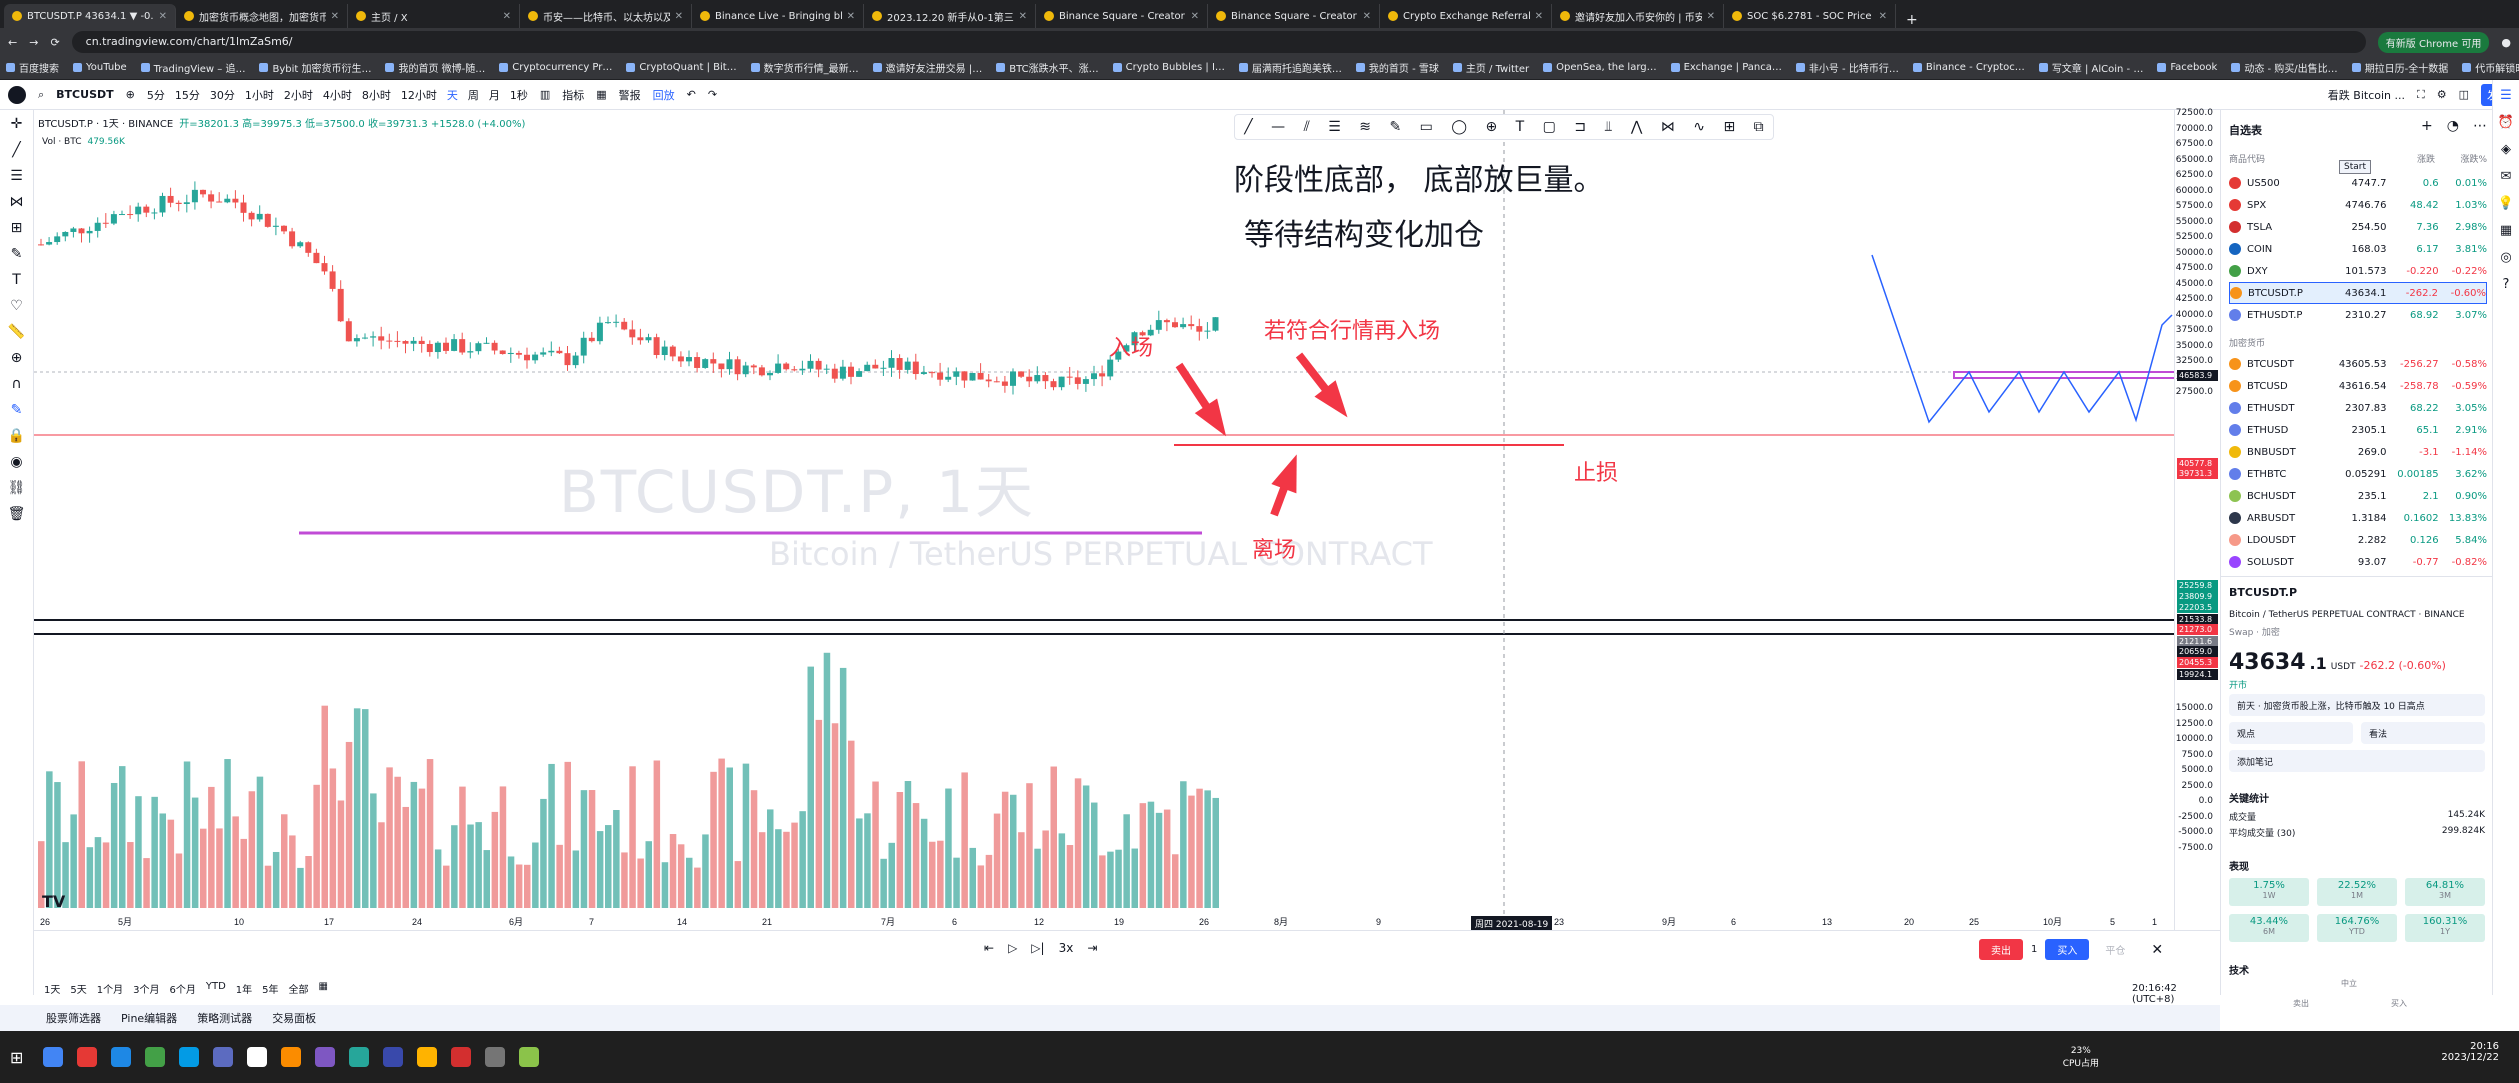 The height and width of the screenshot is (1083, 2519). I want to click on performance-cell: 1.75% 1W, so click(2269, 892).